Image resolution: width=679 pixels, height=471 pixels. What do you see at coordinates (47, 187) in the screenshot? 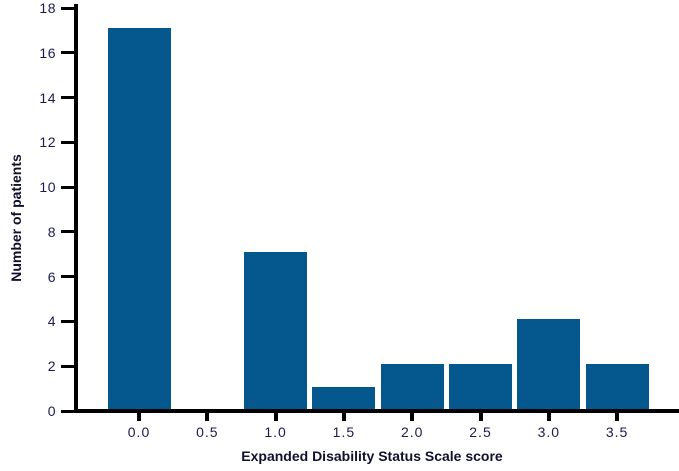
I see `y-tick-label: 10` at bounding box center [47, 187].